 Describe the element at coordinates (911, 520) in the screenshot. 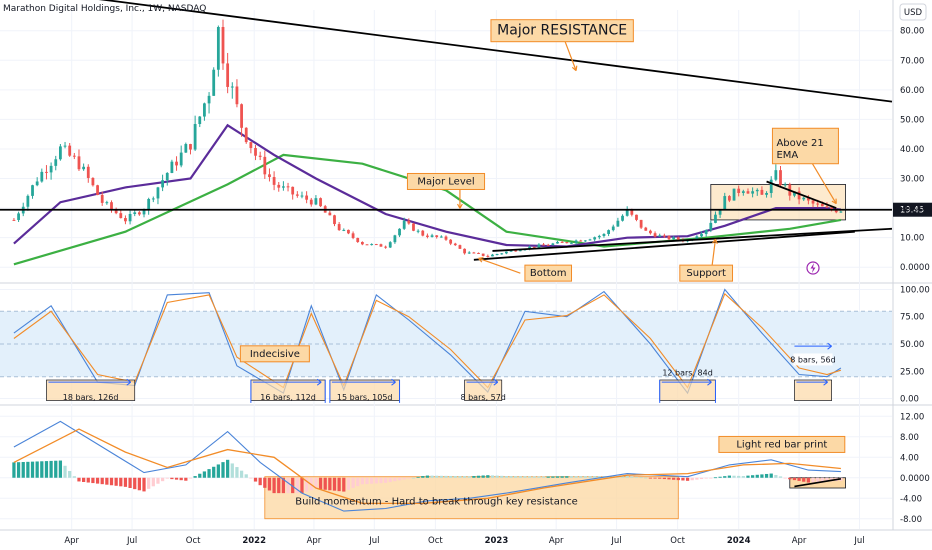

I see `y-tick-label: -8.00` at that location.